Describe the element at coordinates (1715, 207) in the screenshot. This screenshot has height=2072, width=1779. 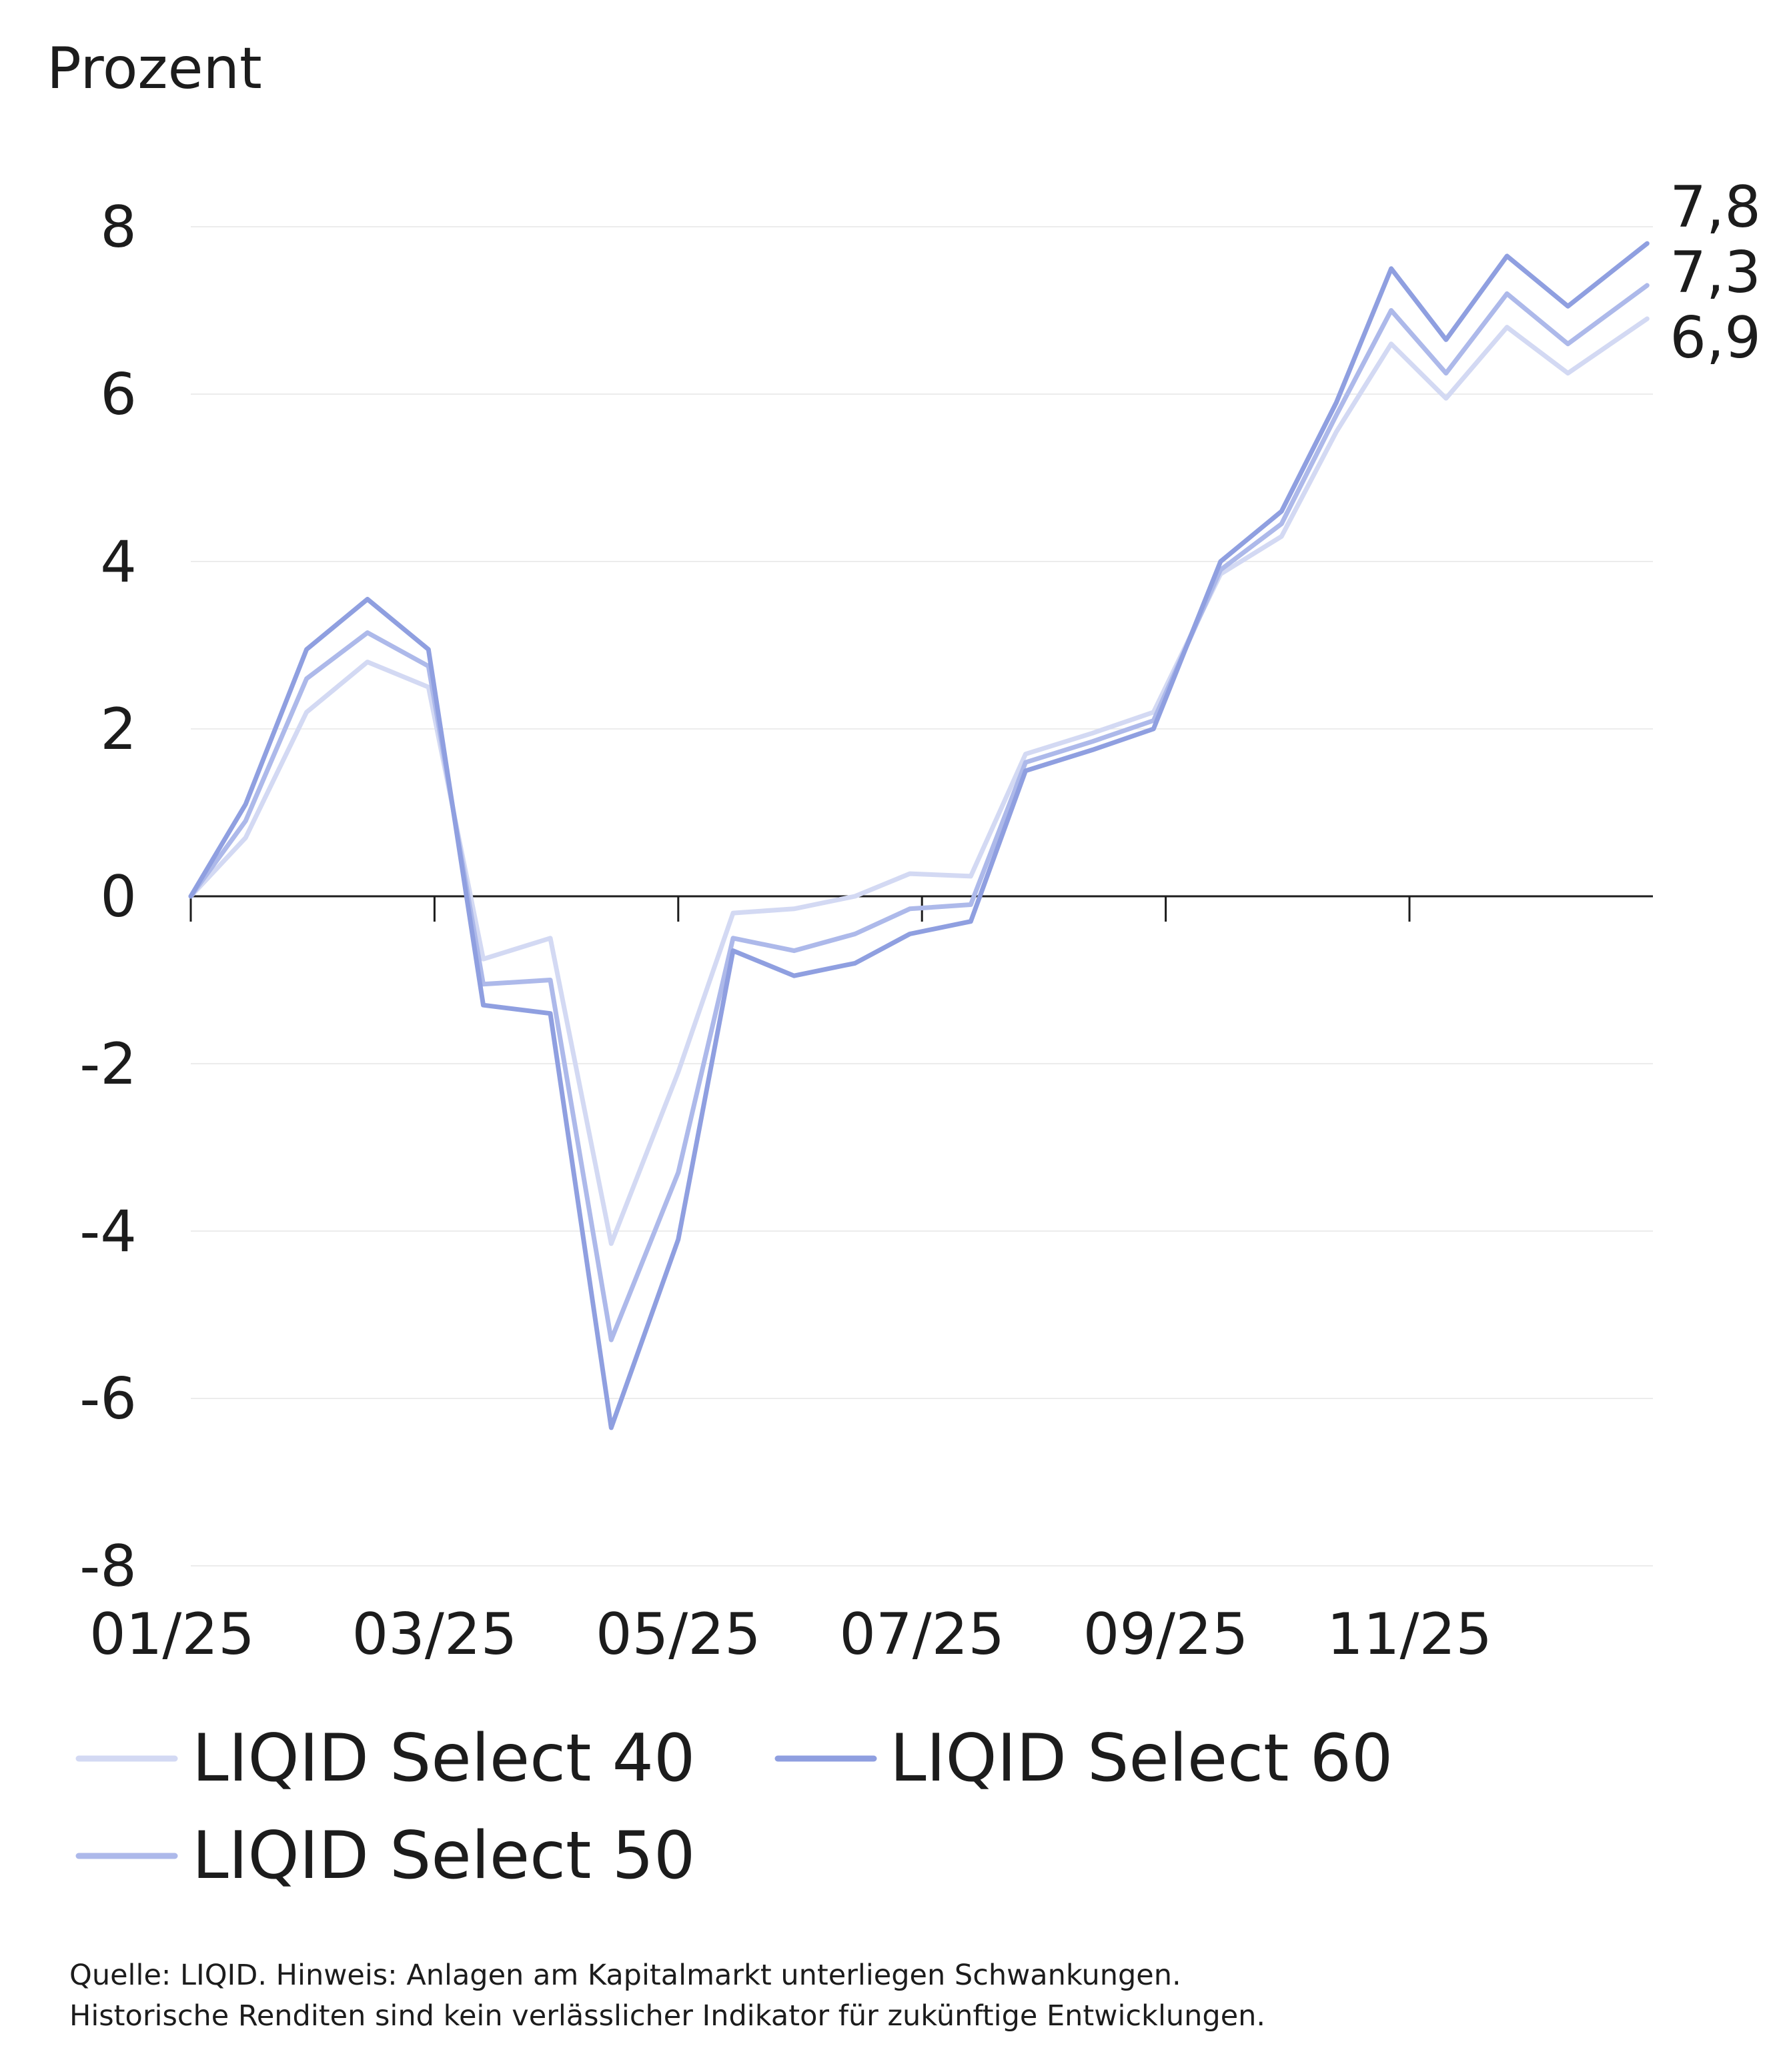
I see `end-label-0: 7,8` at that location.